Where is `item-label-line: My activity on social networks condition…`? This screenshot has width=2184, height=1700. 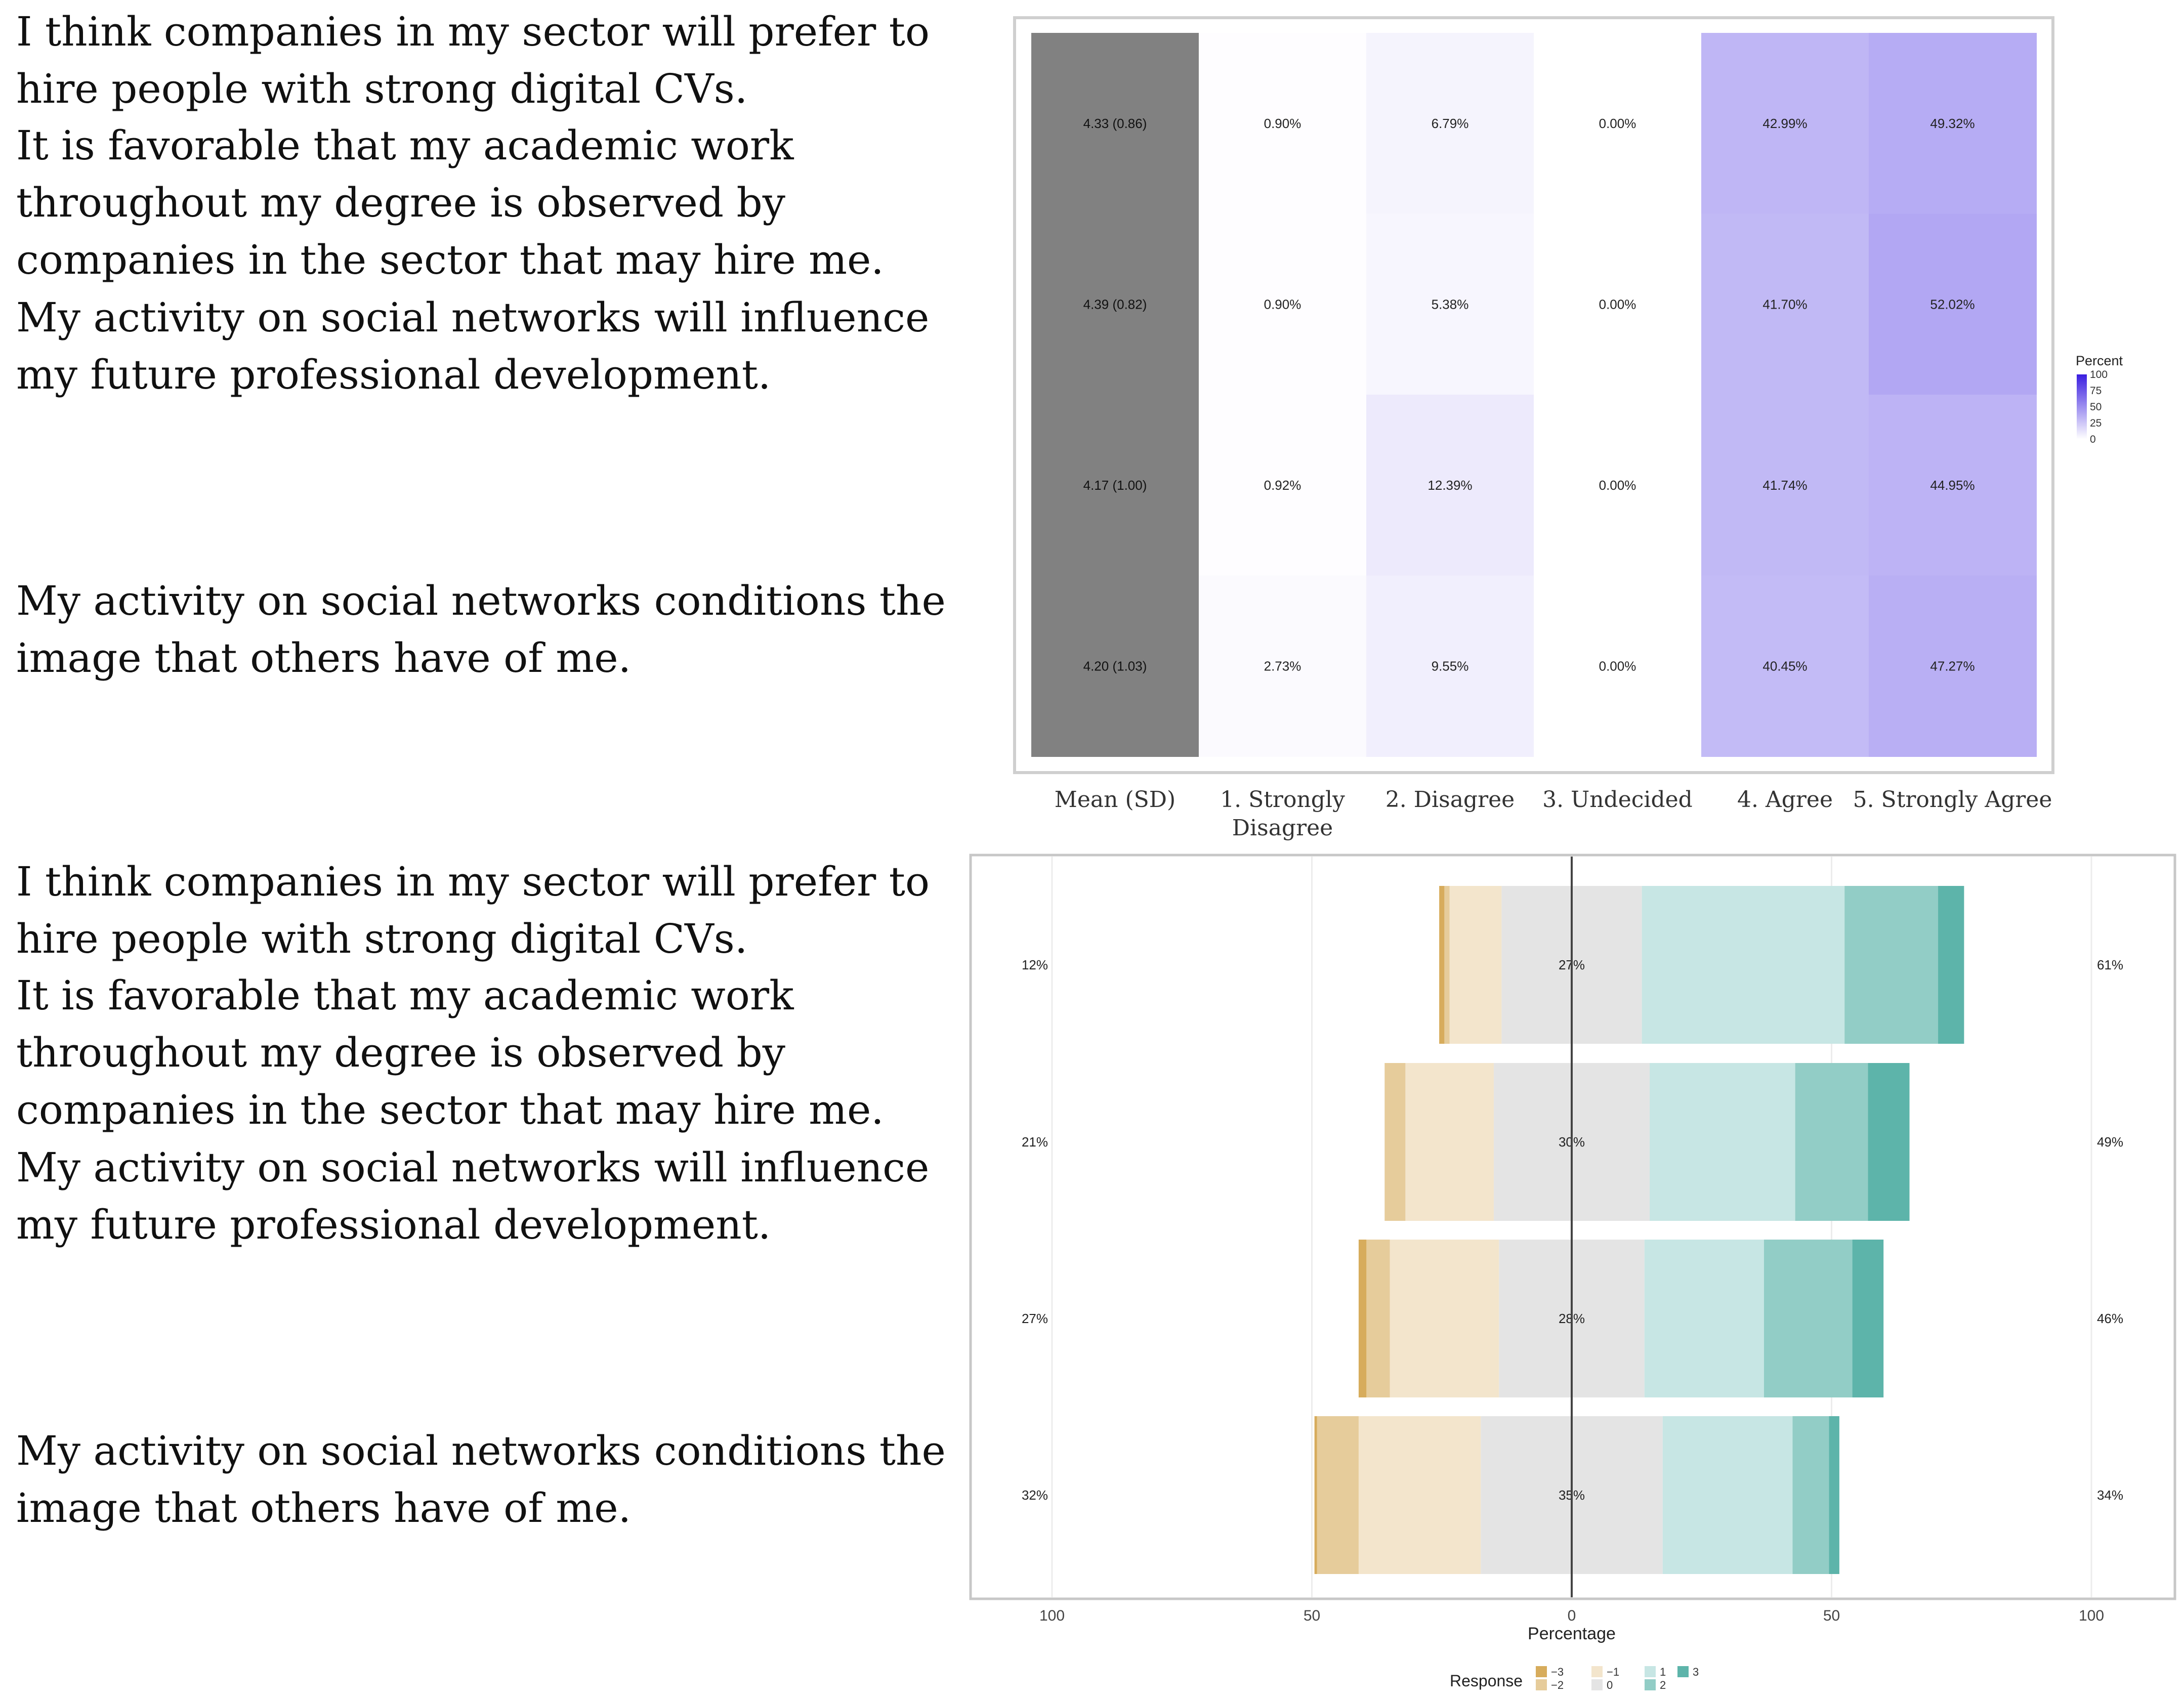
item-label-line: My activity on social networks condition… is located at coordinates (481, 600).